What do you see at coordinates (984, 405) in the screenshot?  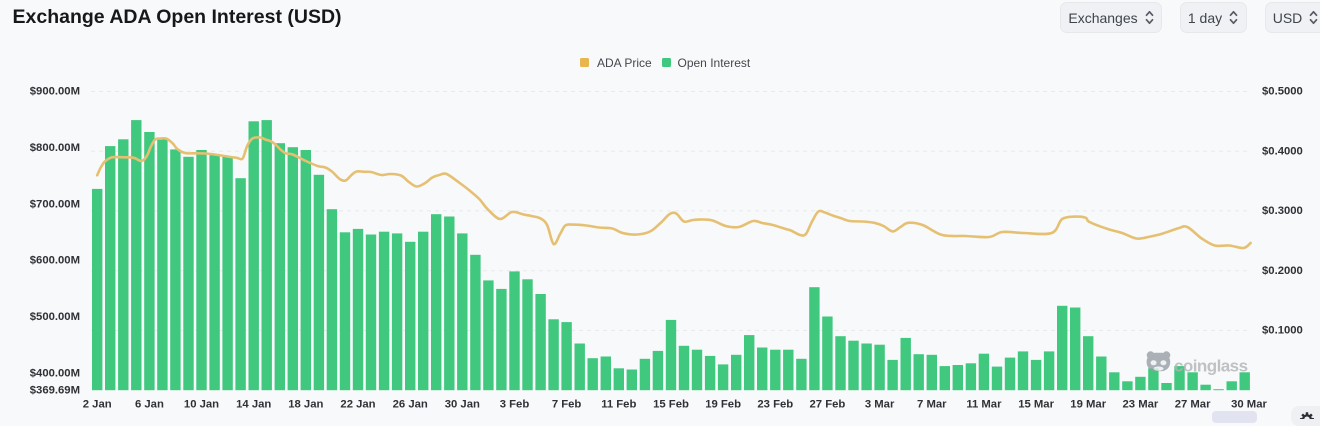 I see `svg-text: 11 Mar` at bounding box center [984, 405].